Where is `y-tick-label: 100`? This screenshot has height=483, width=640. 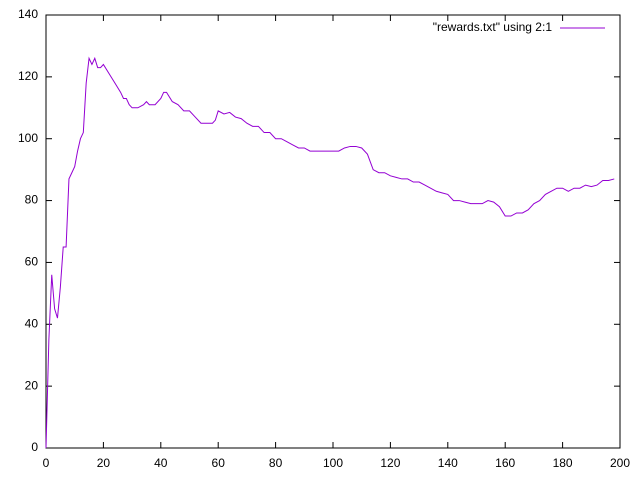
y-tick-label: 100 is located at coordinates (28, 138).